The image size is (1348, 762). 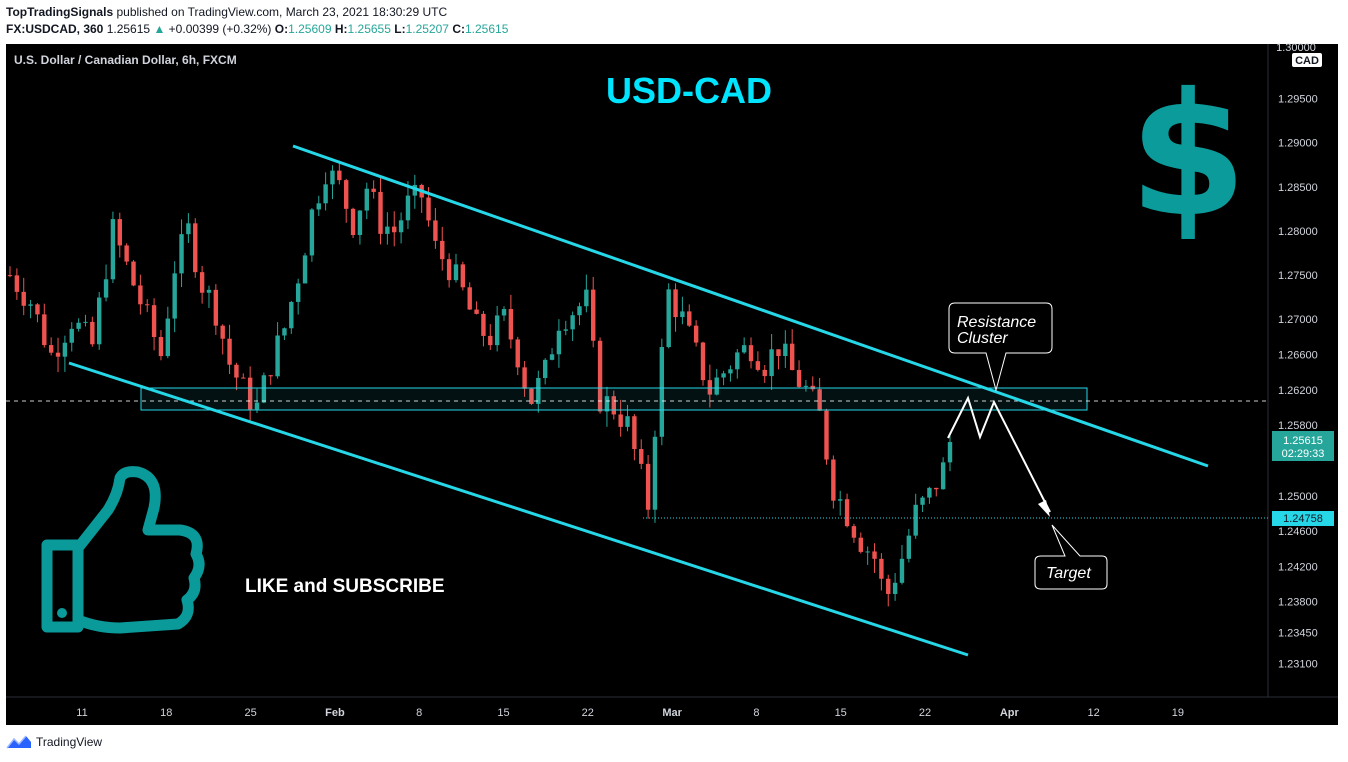 What do you see at coordinates (1044, 508) in the screenshot?
I see `projection-arrowhead-icon` at bounding box center [1044, 508].